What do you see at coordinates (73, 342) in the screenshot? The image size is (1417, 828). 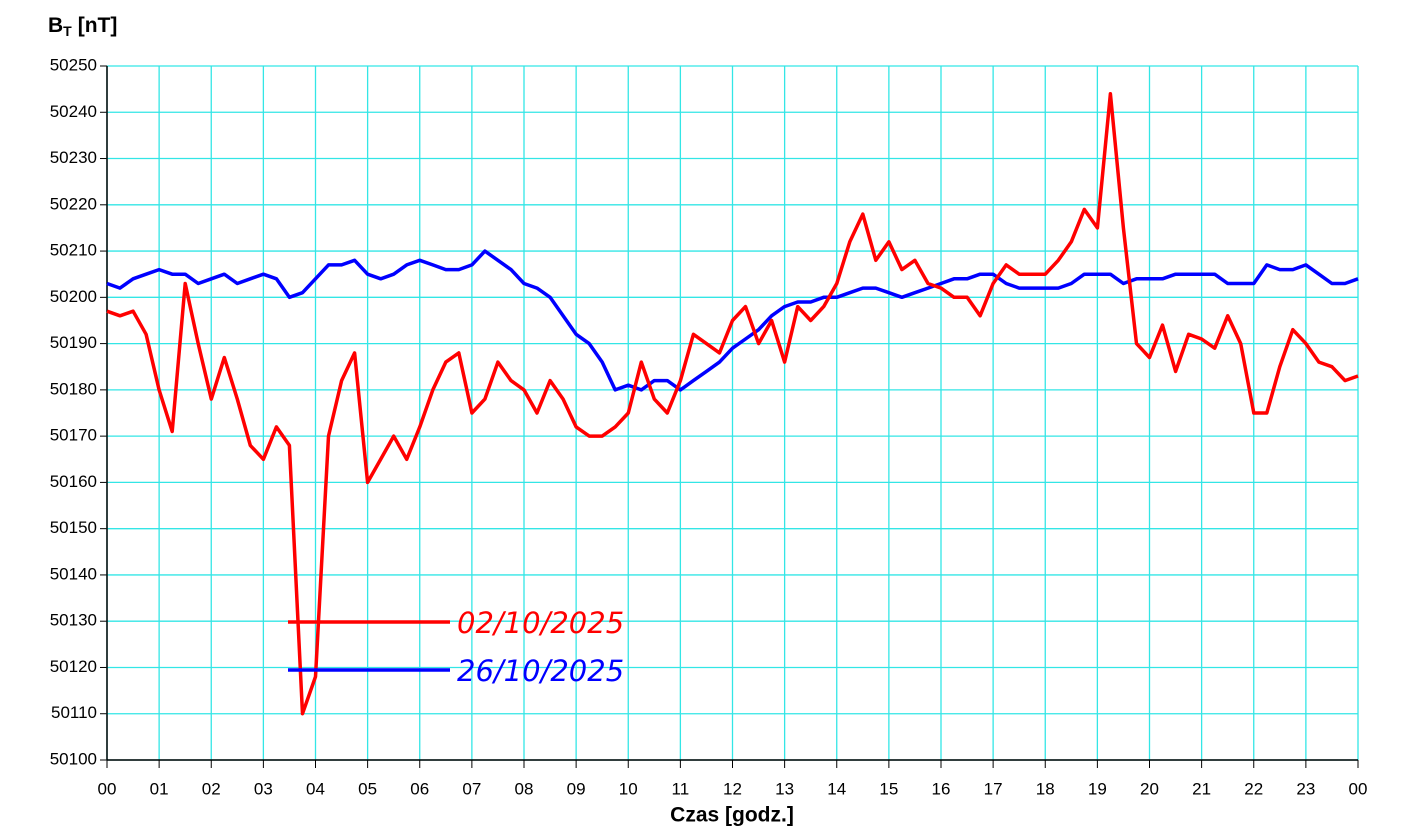 I see `y-tick-label: 50190` at bounding box center [73, 342].